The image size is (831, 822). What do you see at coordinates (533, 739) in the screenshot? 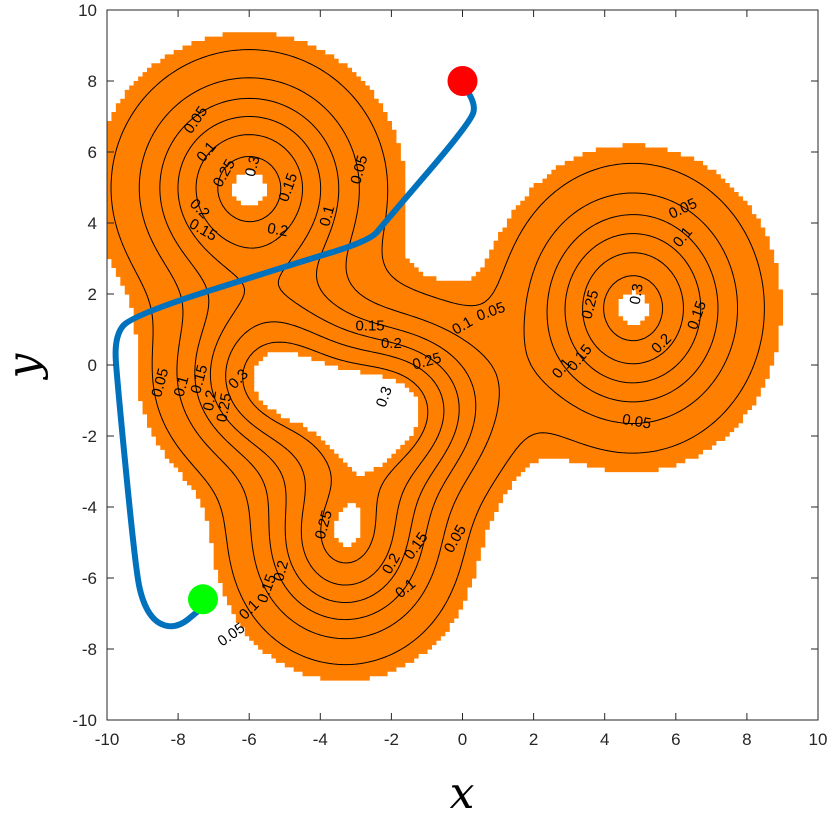
I see `x-tick-label: 2` at bounding box center [533, 739].